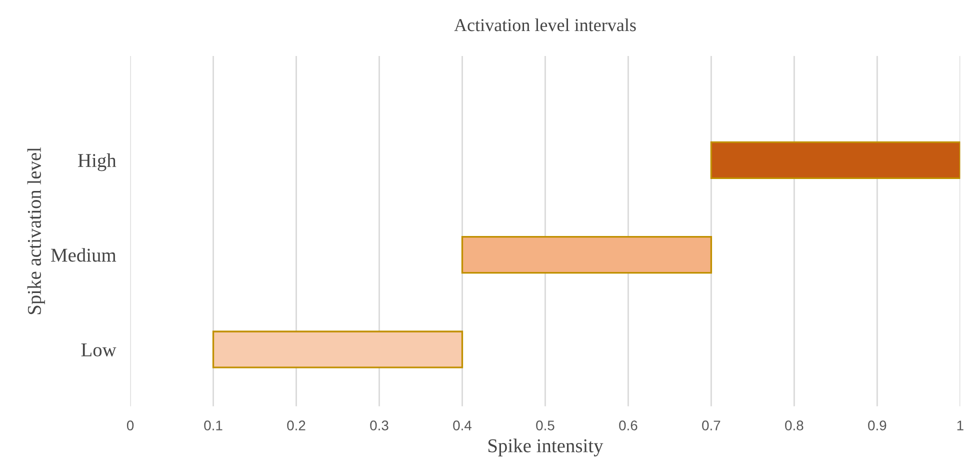  I want to click on x-tick-label: 0.7, so click(711, 425).